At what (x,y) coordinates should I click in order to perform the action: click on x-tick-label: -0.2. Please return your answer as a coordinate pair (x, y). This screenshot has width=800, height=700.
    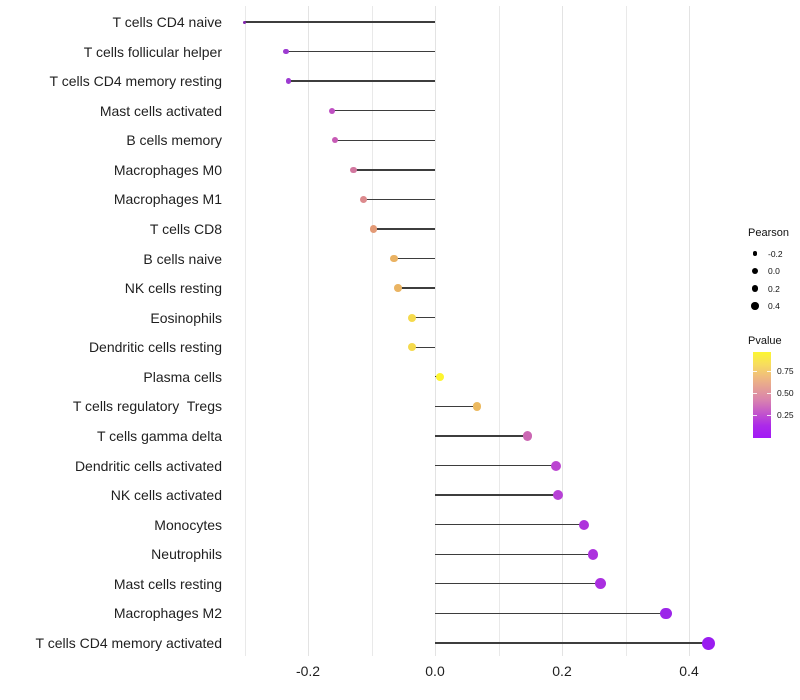
    Looking at the image, I should click on (308, 671).